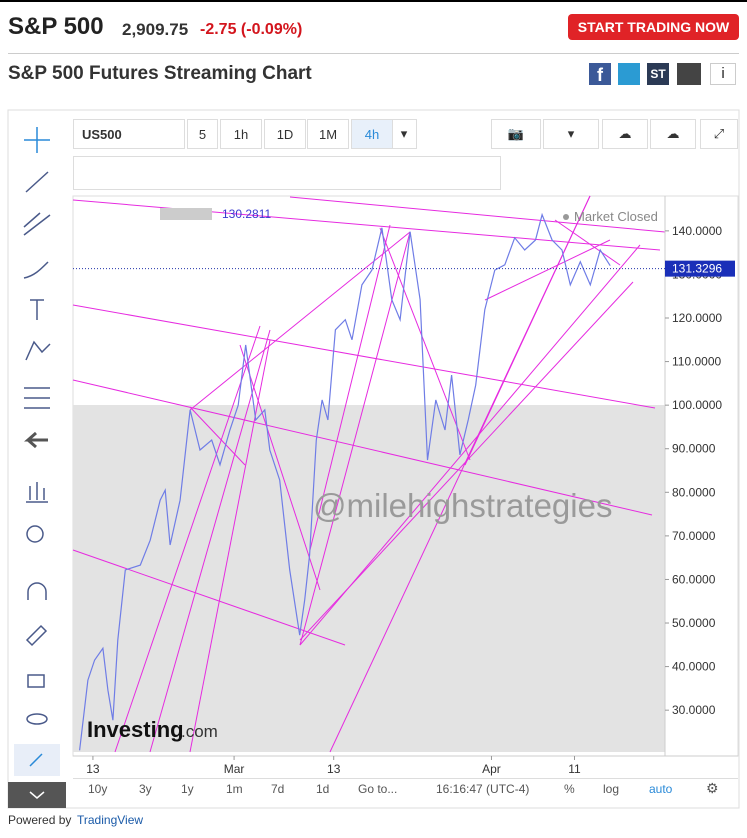 The image size is (747, 838). I want to click on y-tick-label: 80.0000, so click(694, 492).